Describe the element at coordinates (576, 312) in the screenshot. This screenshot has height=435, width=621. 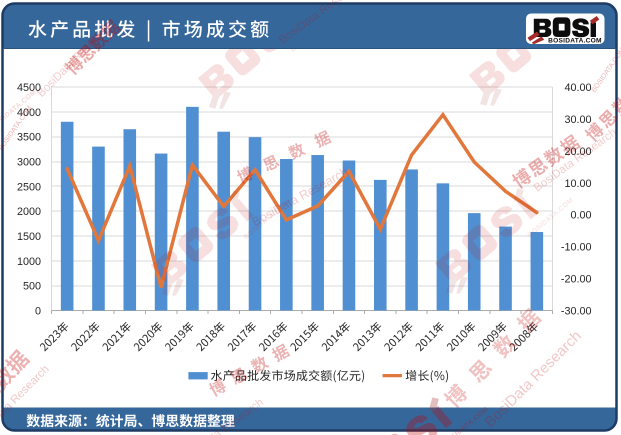
I see `svg-text: -30.00` at that location.